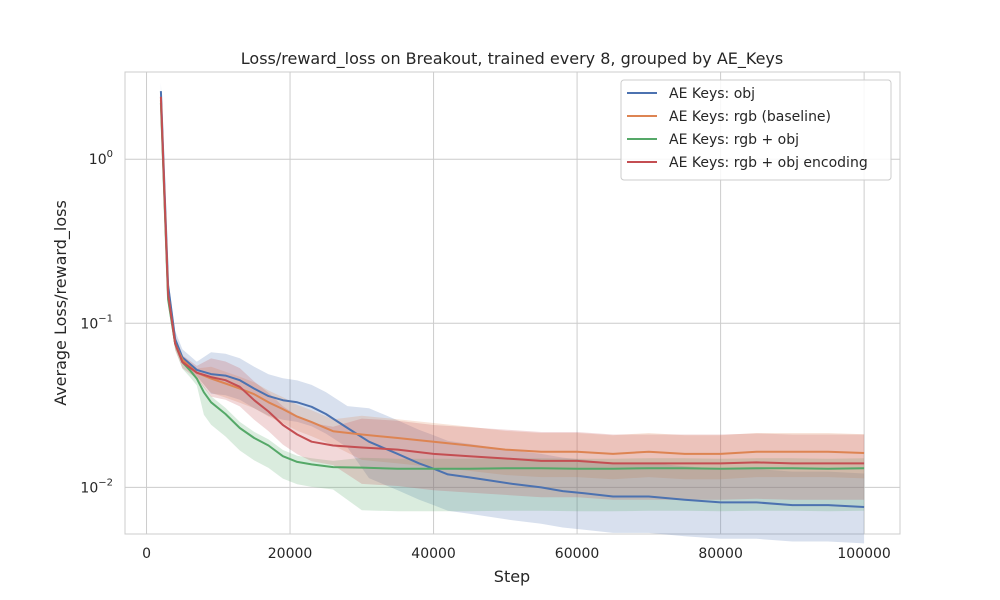  Describe the element at coordinates (101, 158) in the screenshot. I see `y-tick-label: 10⁰` at that location.